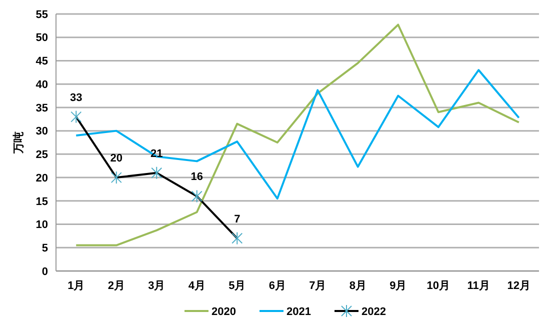 This screenshot has height=331, width=554. What do you see at coordinates (76, 286) in the screenshot?
I see `x-tick-label: 1月` at bounding box center [76, 286].